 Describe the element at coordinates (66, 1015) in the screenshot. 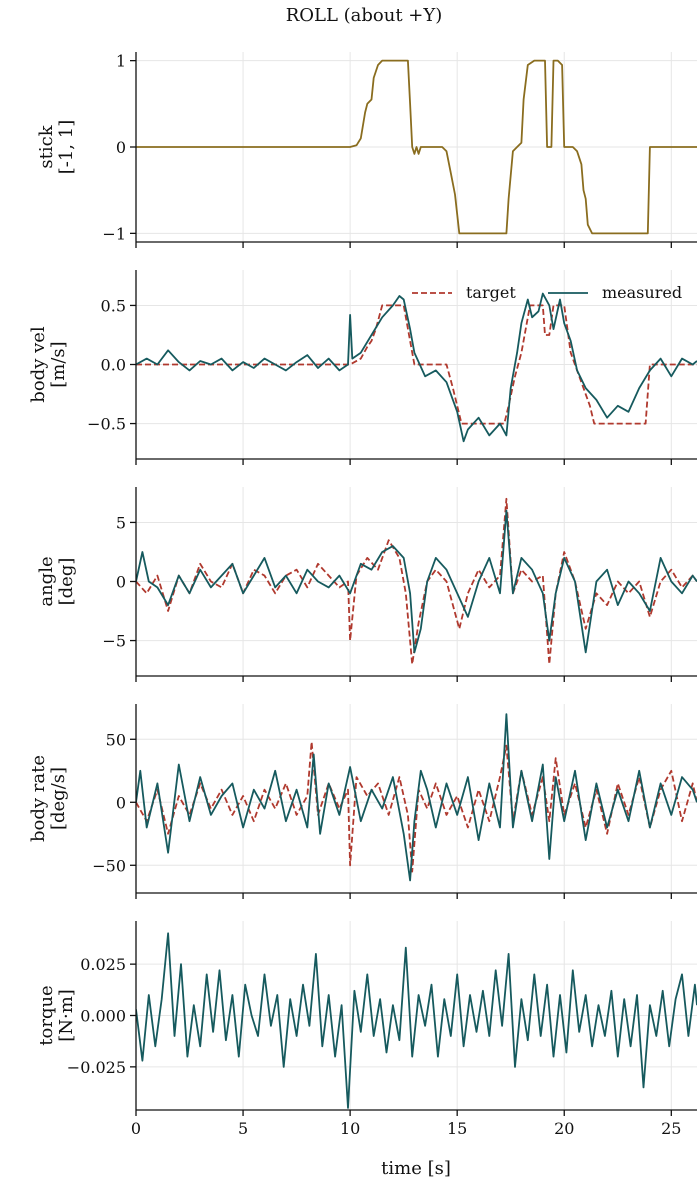

I see `y-axis-label: [N·m]` at that location.